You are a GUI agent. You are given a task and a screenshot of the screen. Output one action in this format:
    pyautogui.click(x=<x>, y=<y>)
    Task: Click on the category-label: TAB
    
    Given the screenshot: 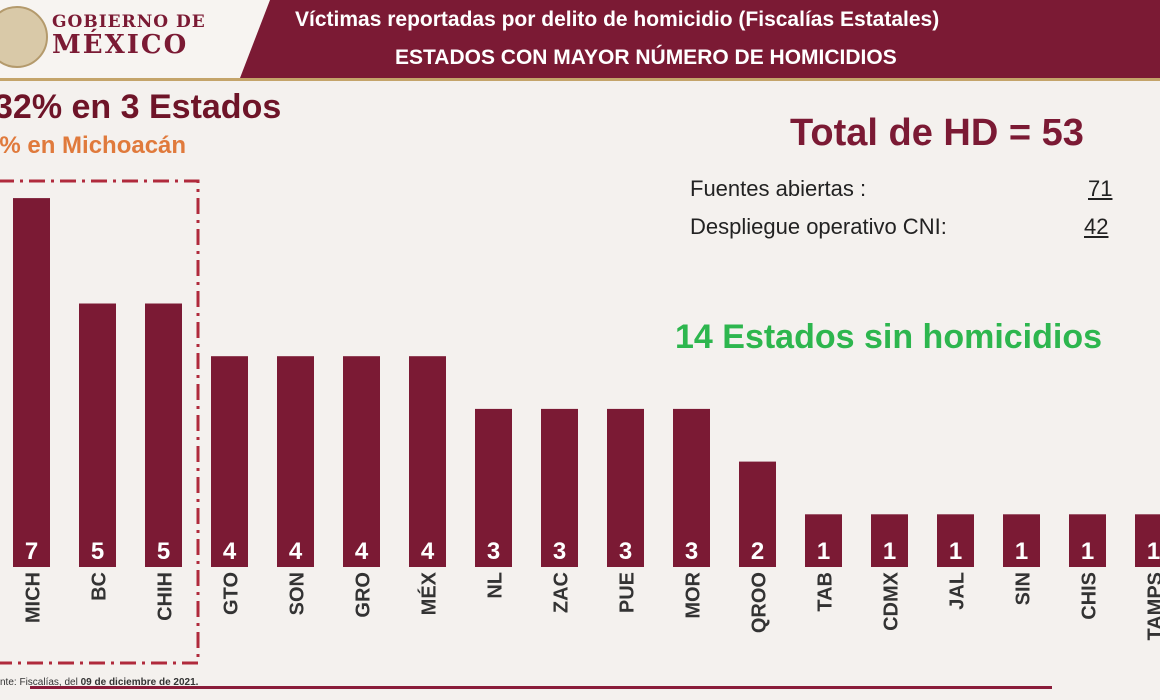 What is the action you would take?
    pyautogui.click(x=826, y=592)
    